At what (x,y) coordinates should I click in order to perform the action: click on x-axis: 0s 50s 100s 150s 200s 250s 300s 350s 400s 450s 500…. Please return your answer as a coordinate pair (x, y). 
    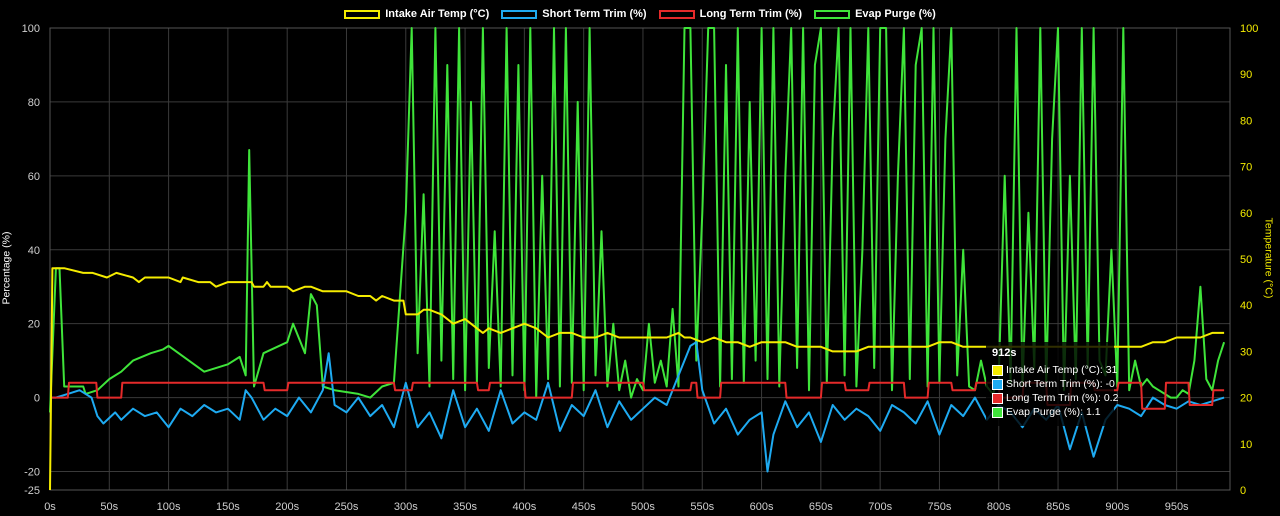
    Looking at the image, I should click on (616, 507).